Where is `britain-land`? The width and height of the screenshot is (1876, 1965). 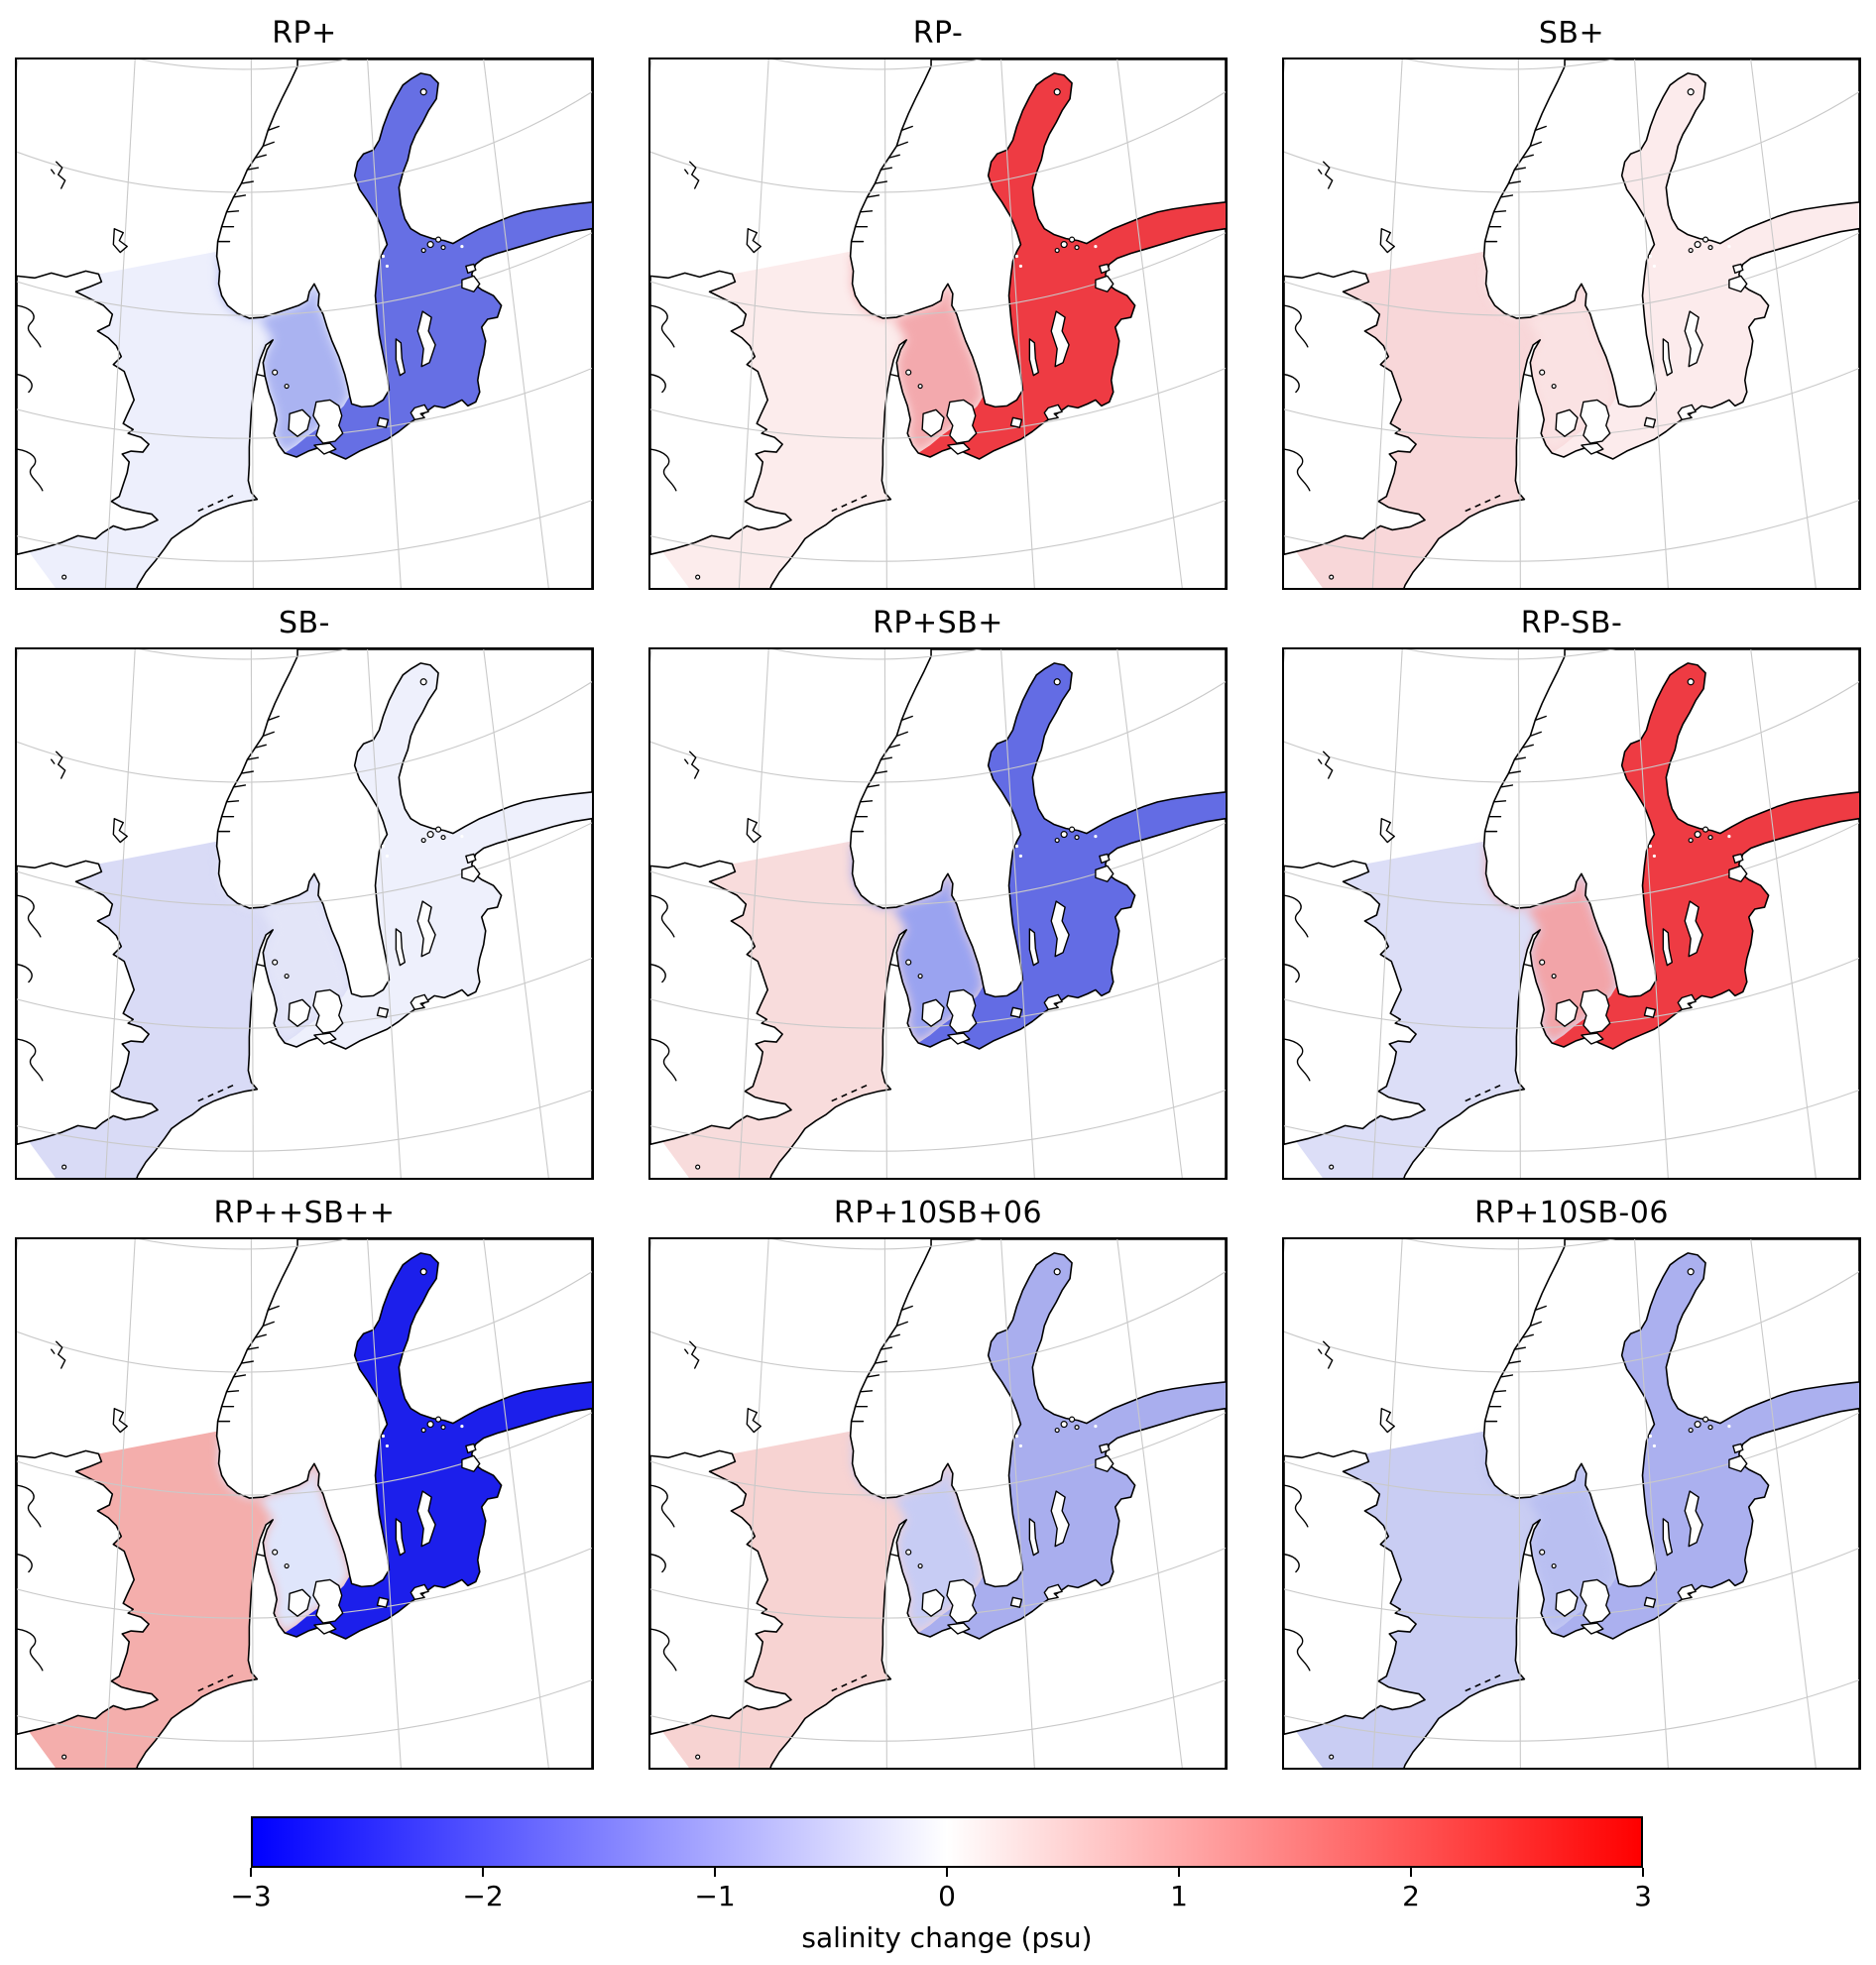 britain-land is located at coordinates (721, 1592).